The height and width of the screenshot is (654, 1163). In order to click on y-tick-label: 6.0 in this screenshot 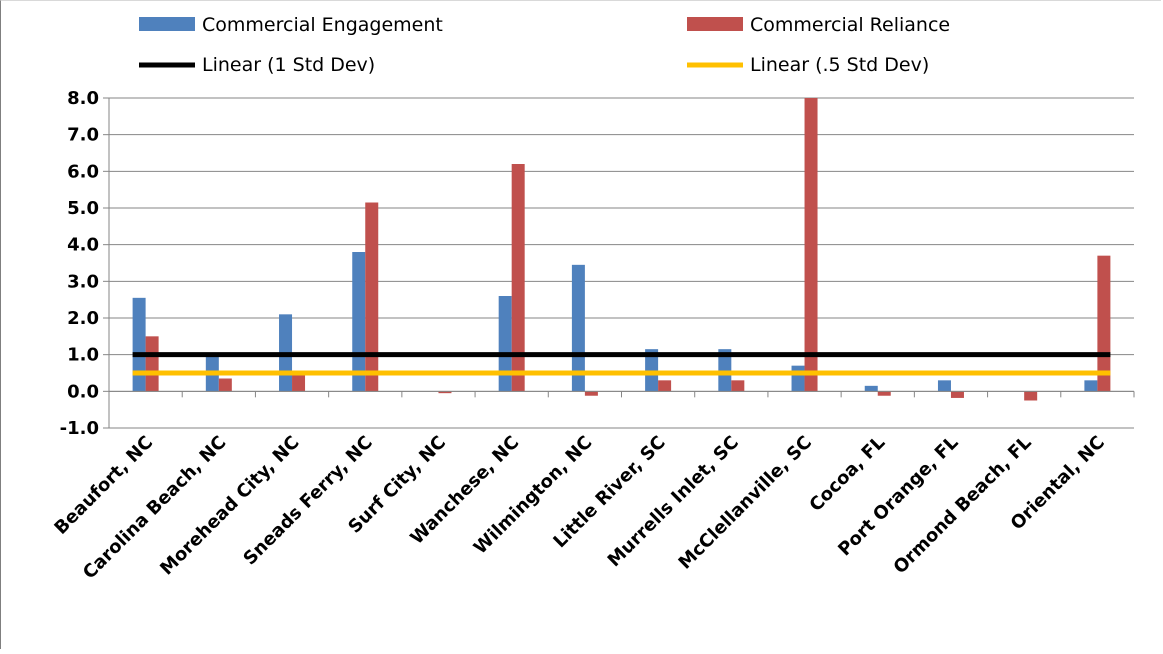, I will do `click(83, 171)`.